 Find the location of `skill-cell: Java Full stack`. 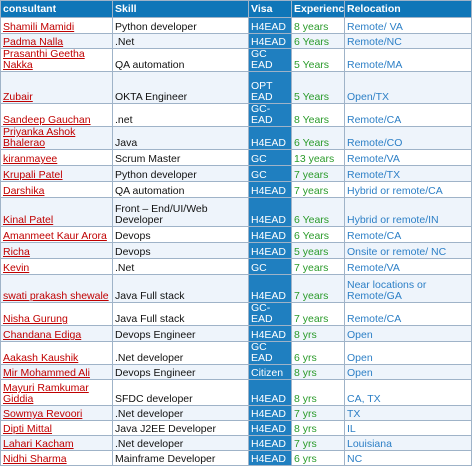

skill-cell: Java Full stack is located at coordinates (180, 314).